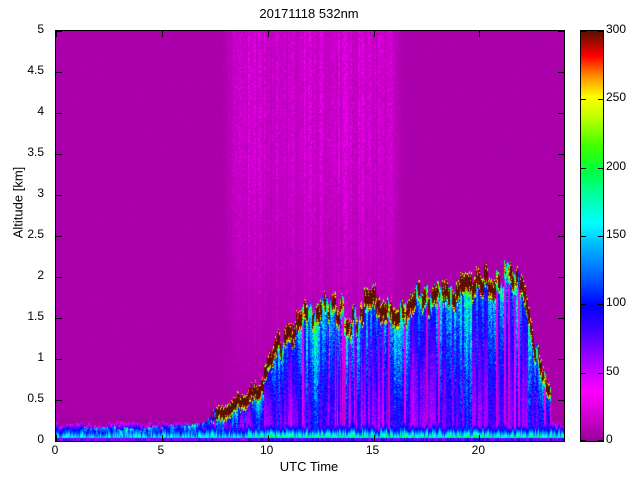 The height and width of the screenshot is (480, 640). I want to click on colorbar-tick-labels: 0 50 100 150 200 250 300, so click(623, 234).